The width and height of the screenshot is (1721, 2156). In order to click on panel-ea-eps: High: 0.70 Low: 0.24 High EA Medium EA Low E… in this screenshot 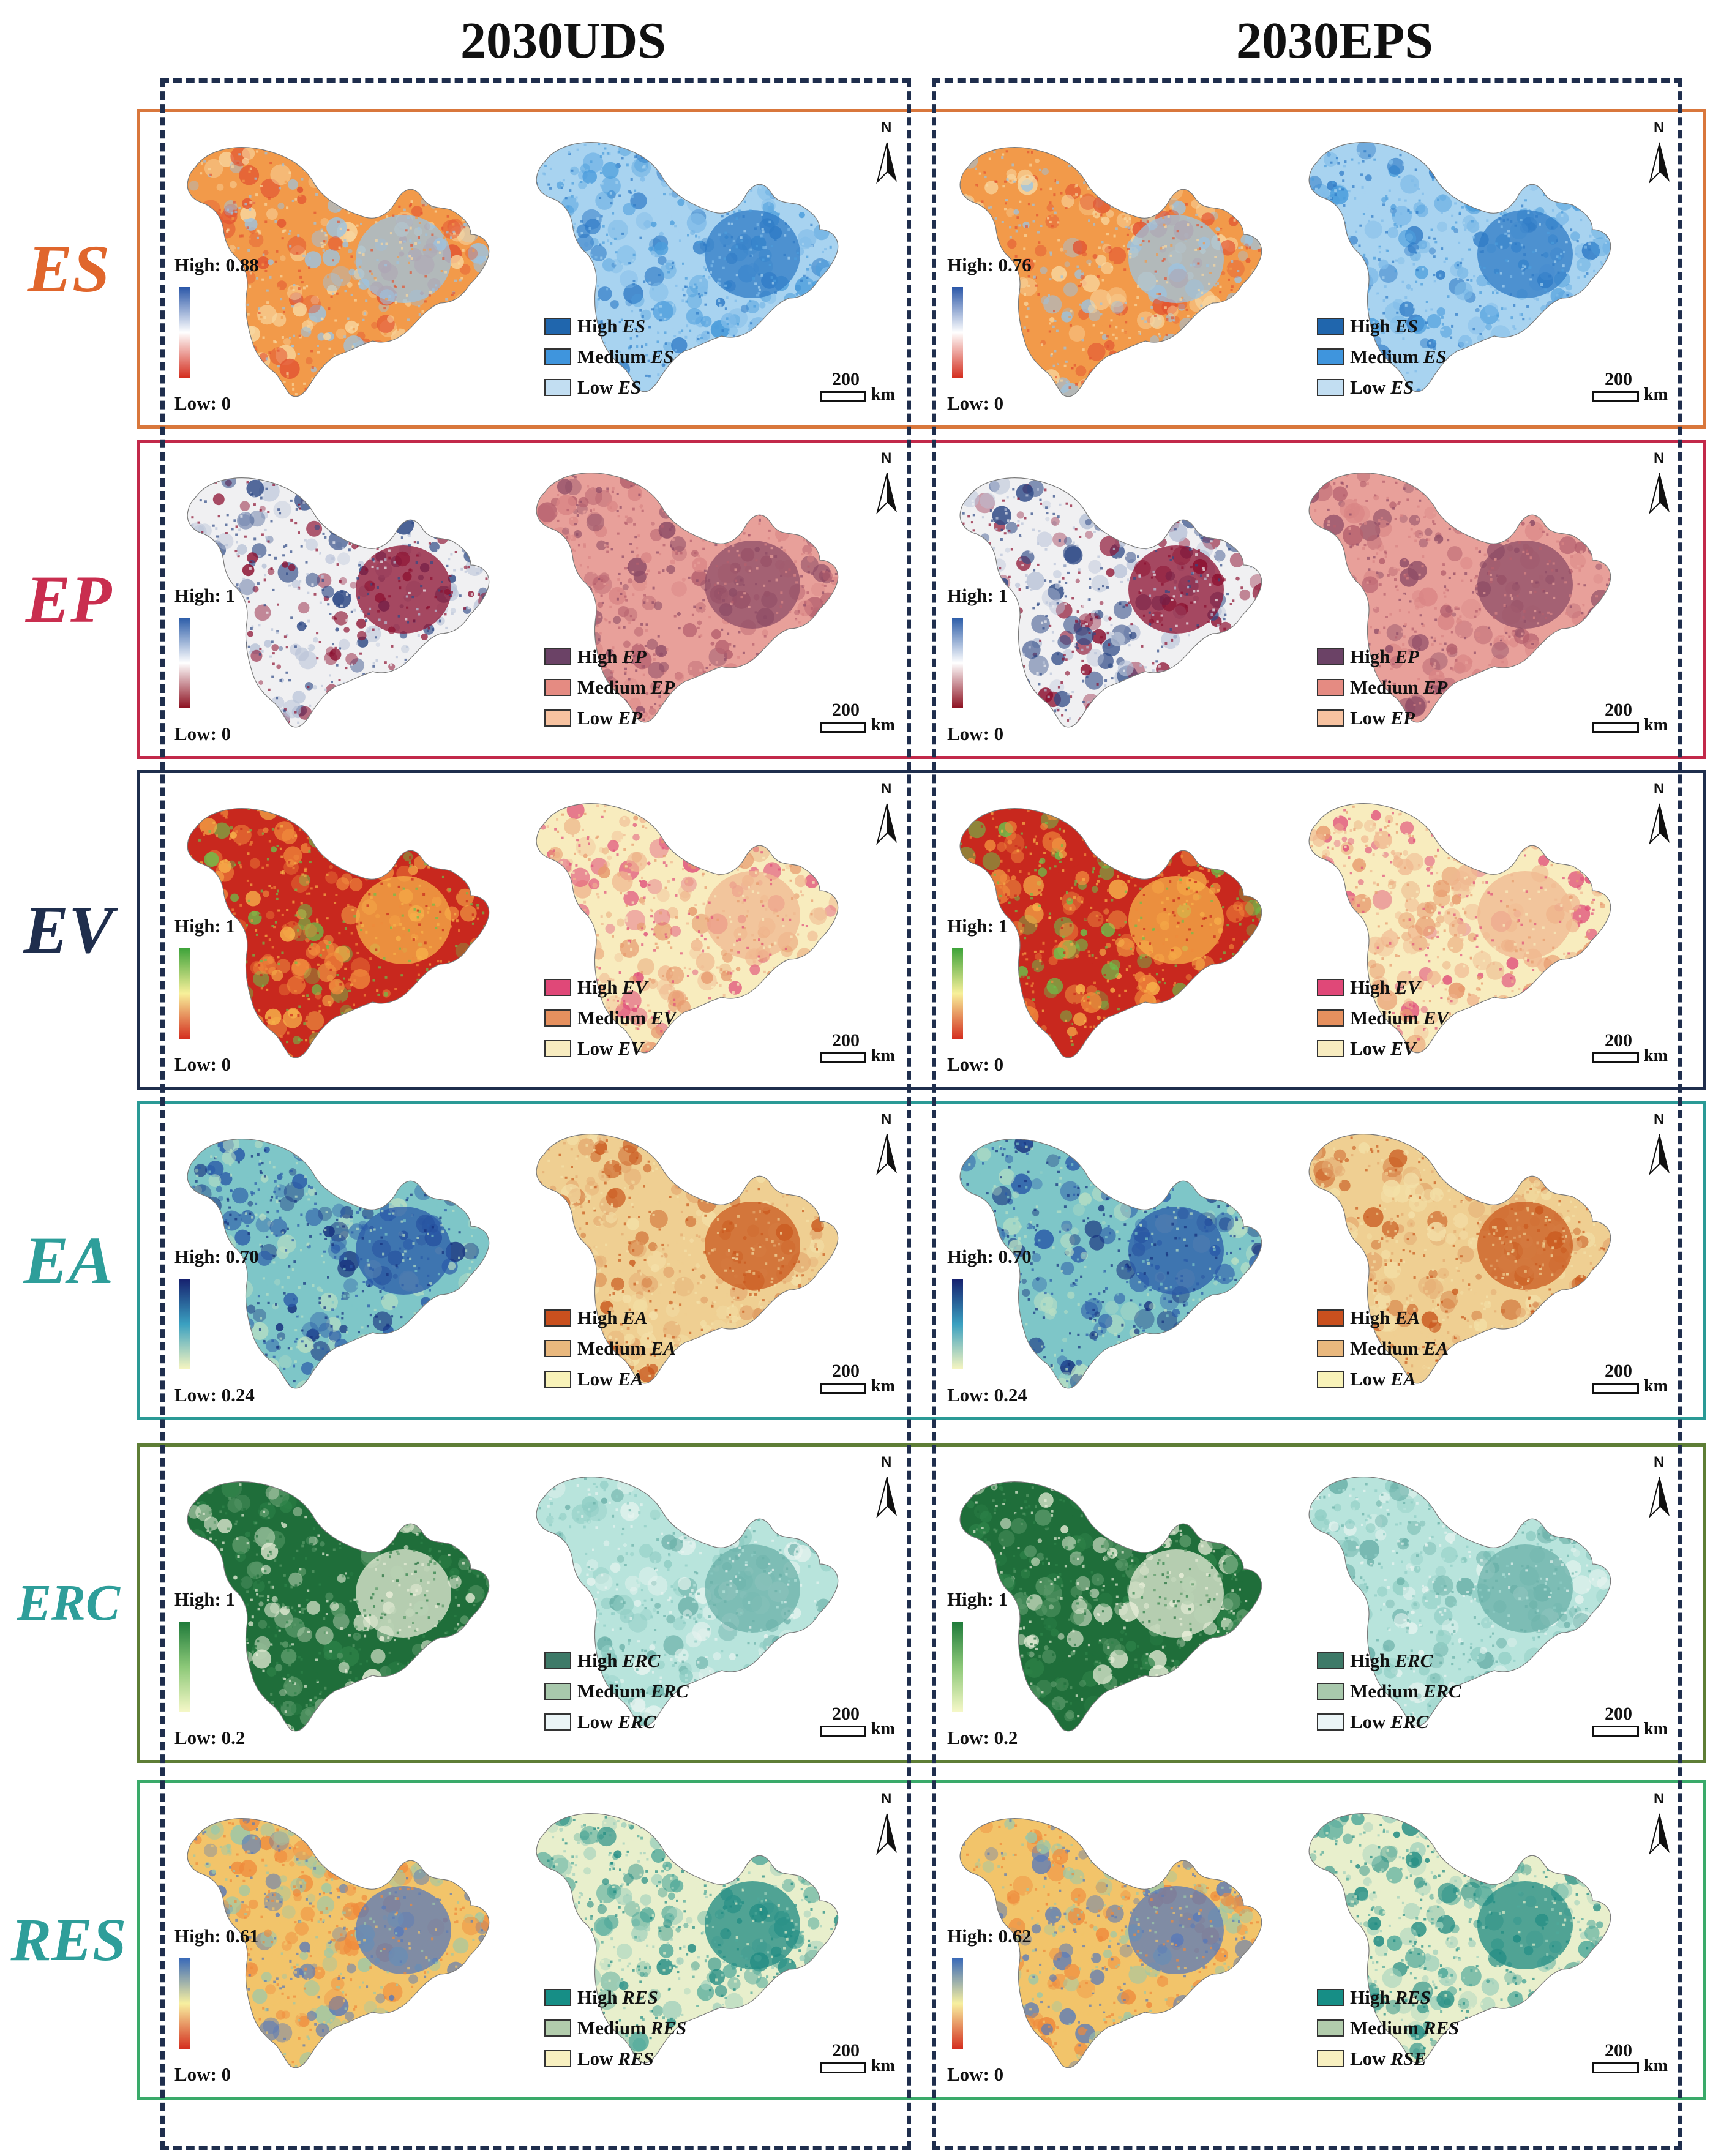, I will do `click(1299, 1261)`.